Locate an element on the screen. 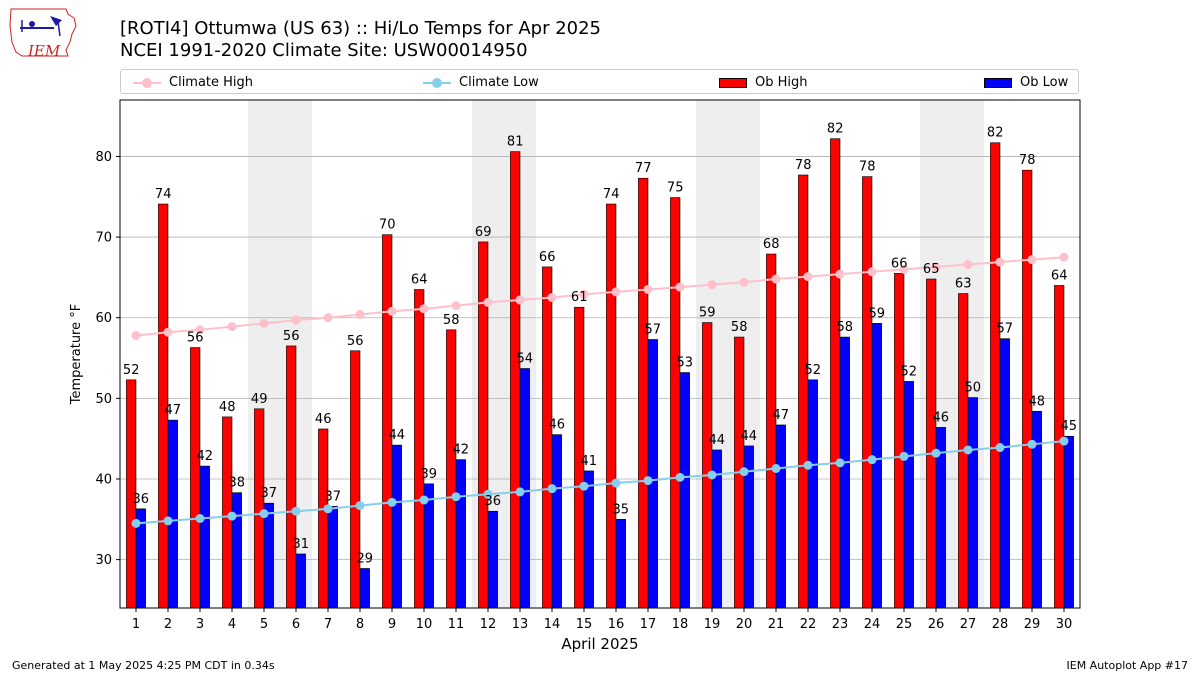 This screenshot has height=675, width=1200. x-tick-label: 13 is located at coordinates (520, 624).